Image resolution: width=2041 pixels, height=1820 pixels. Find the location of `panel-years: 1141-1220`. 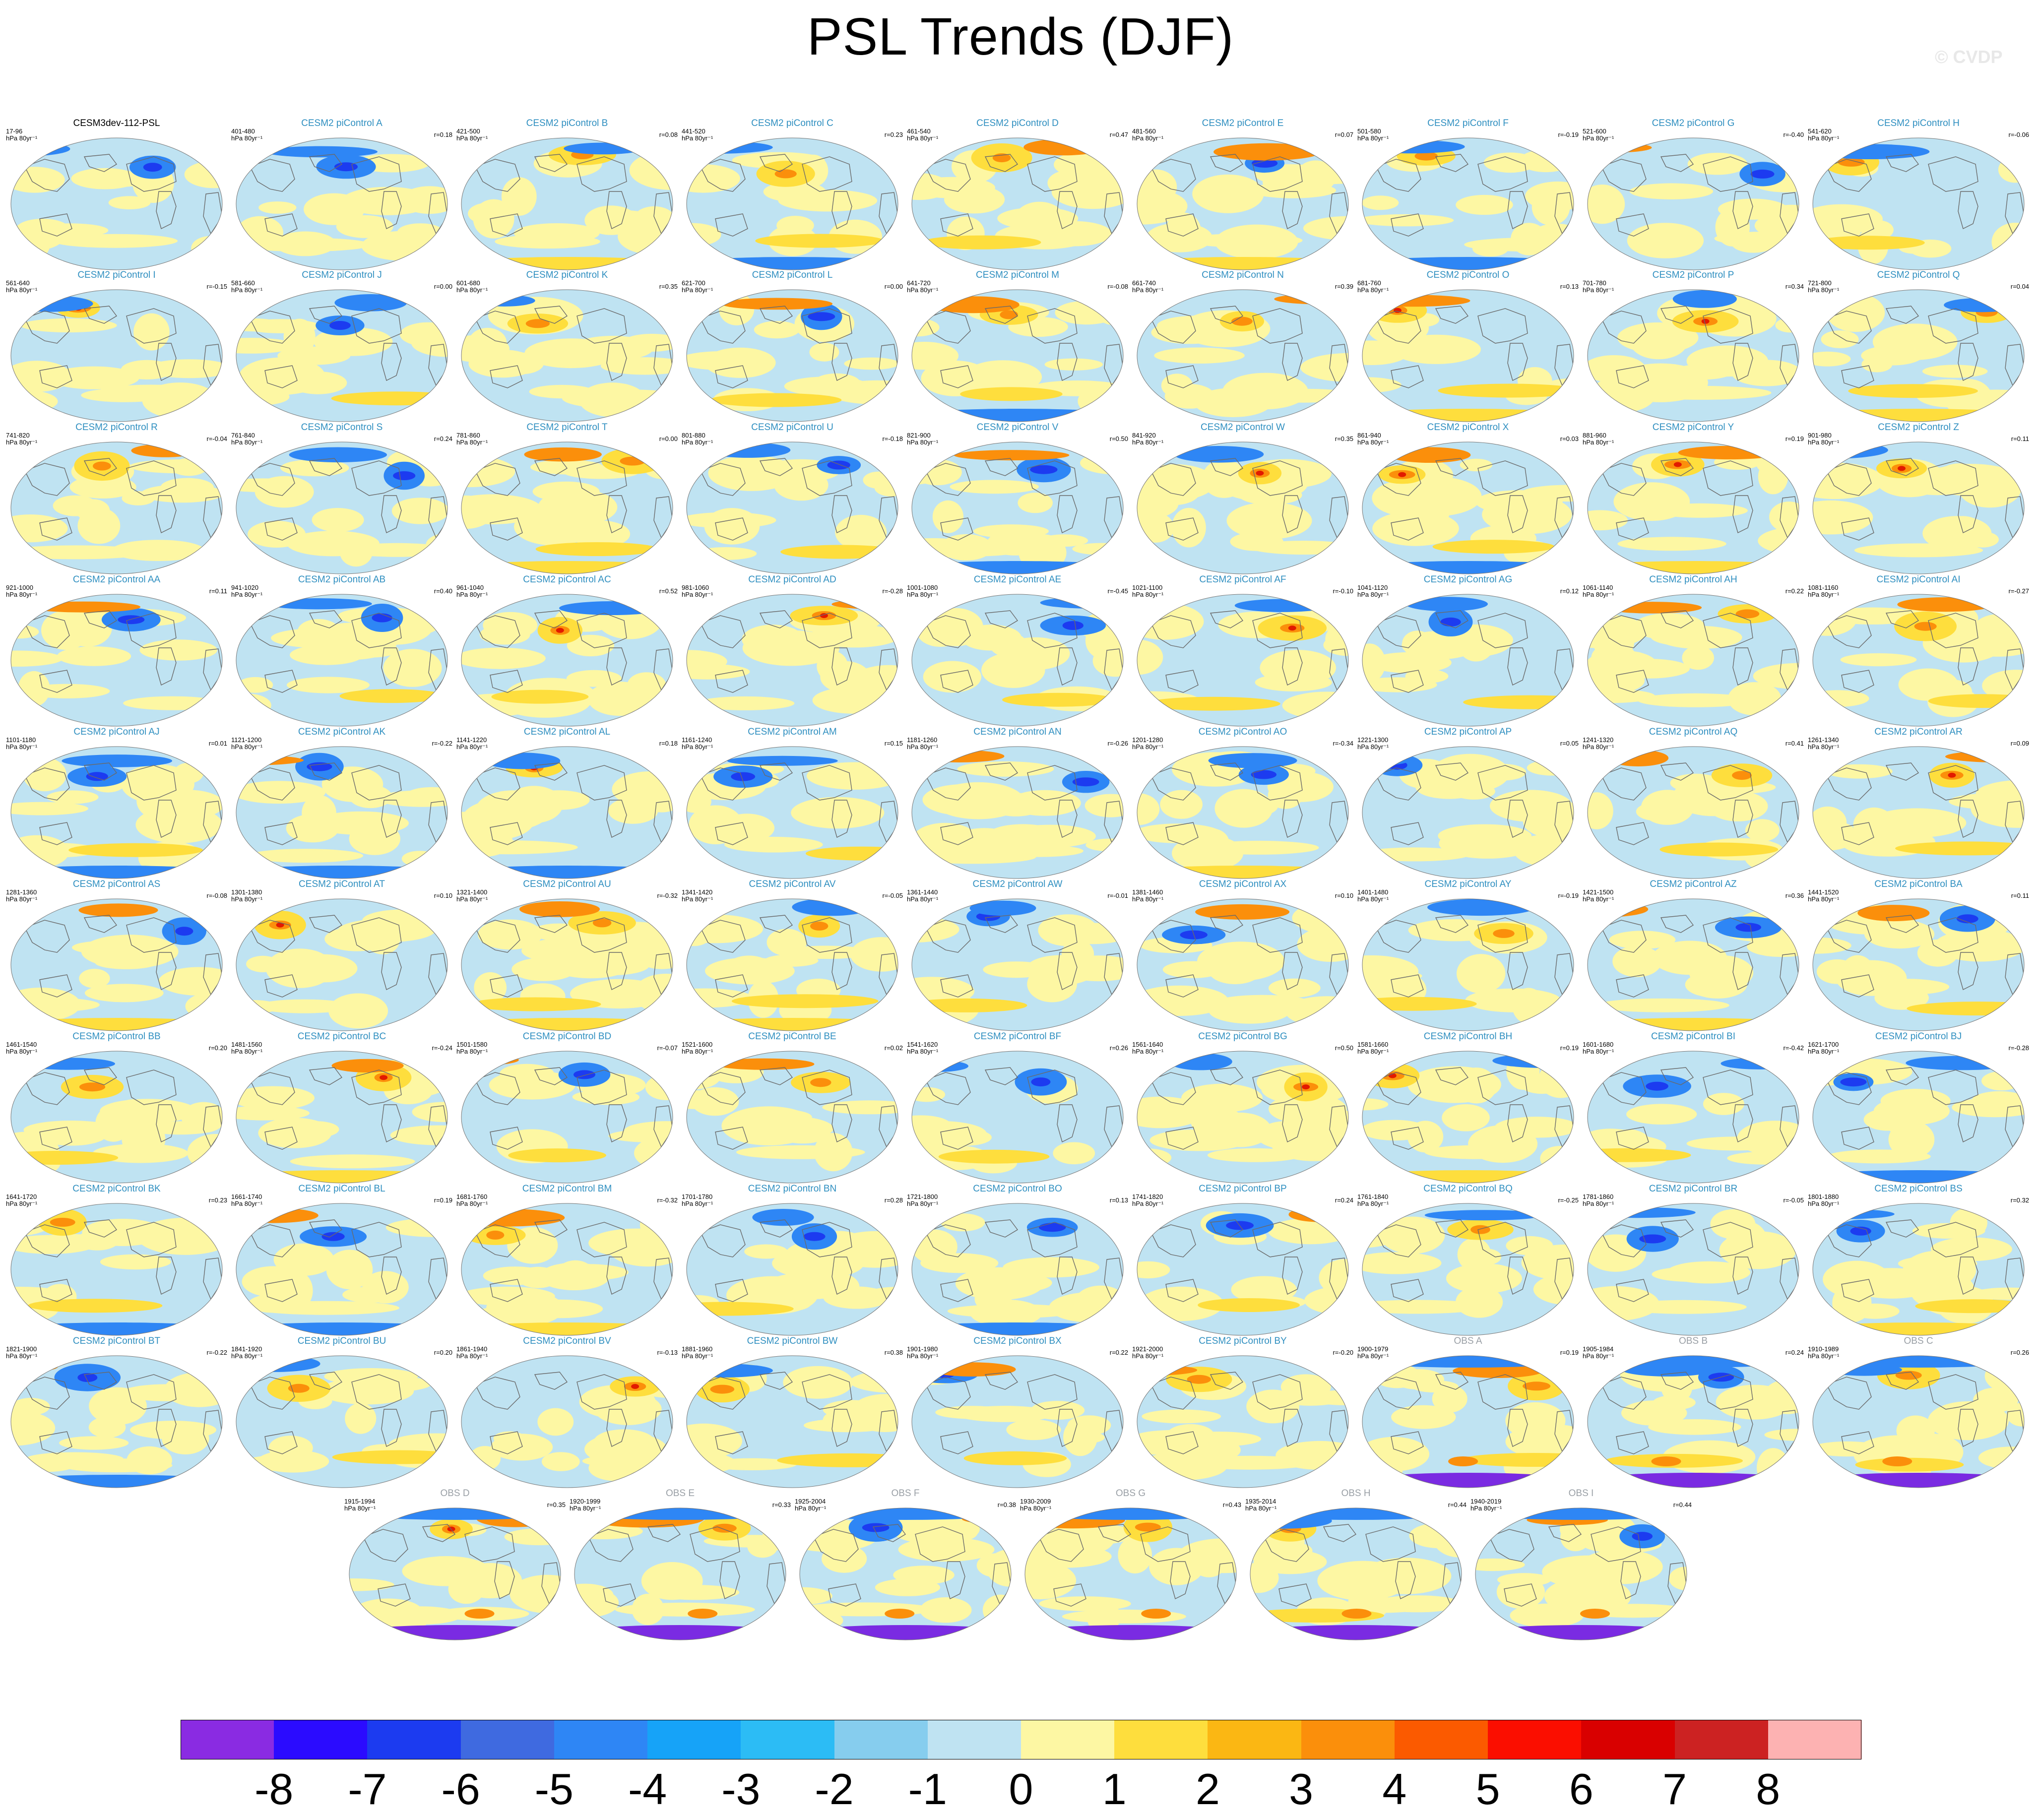

panel-years: 1141-1220 is located at coordinates (471, 740).